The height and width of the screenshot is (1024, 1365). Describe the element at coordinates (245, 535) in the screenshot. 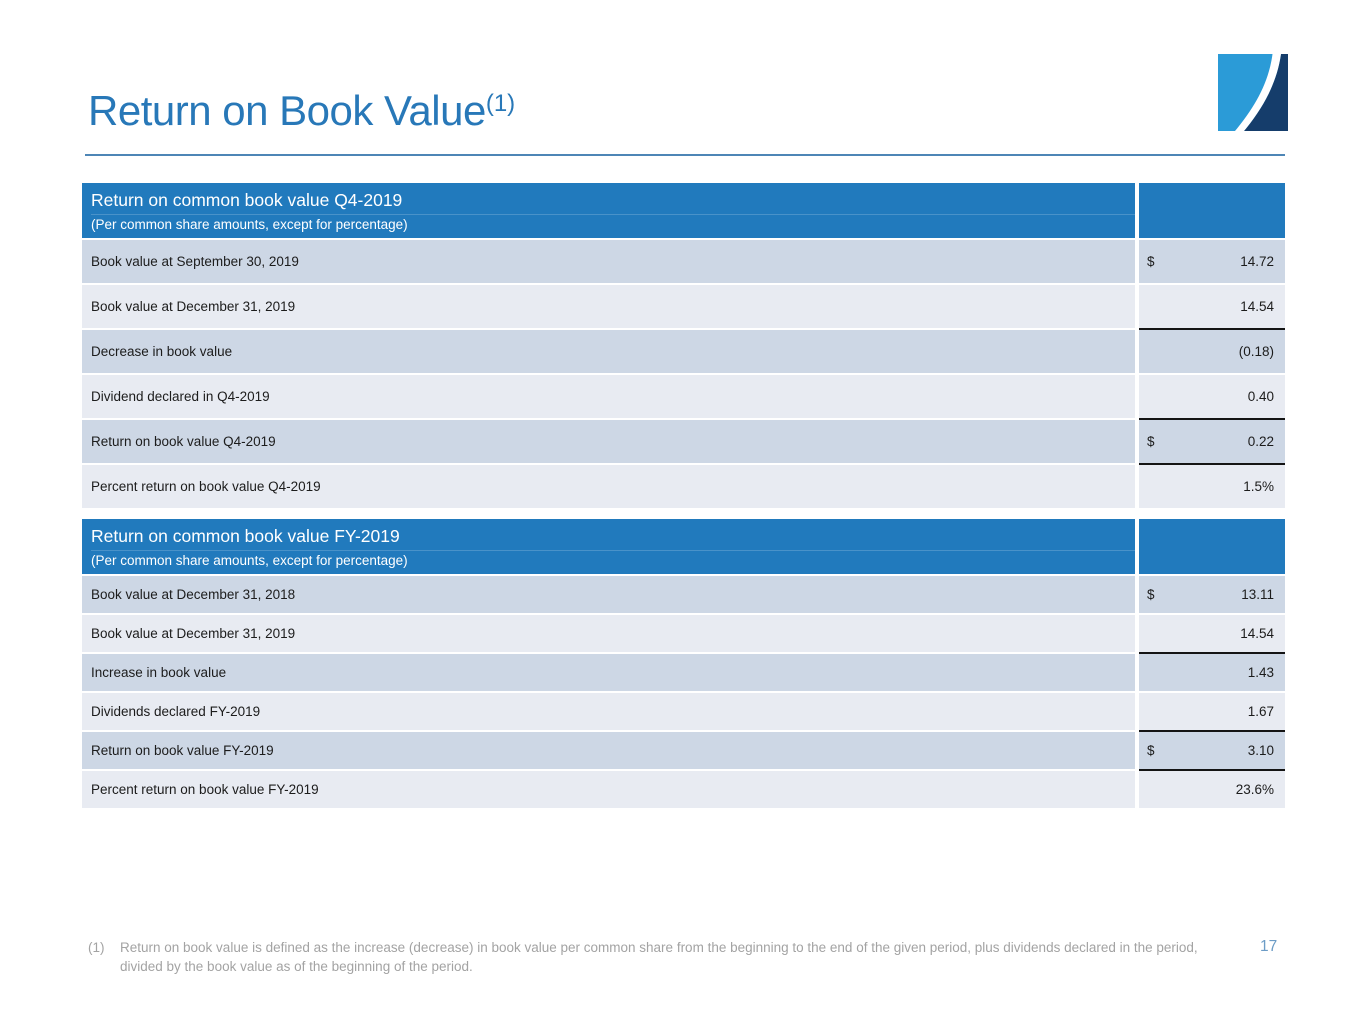

I see `table-header-title: Return on common book value FY-2019` at that location.